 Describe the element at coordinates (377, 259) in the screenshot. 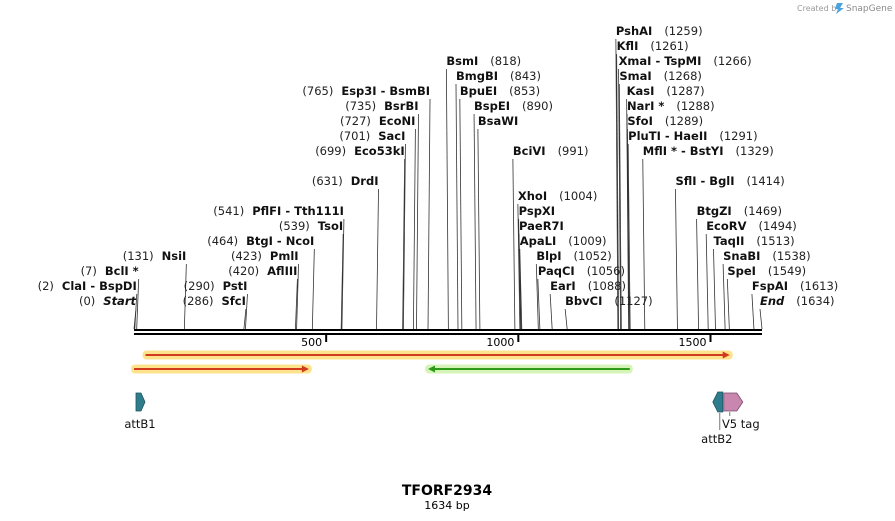

I see `cut-line-drdi` at that location.